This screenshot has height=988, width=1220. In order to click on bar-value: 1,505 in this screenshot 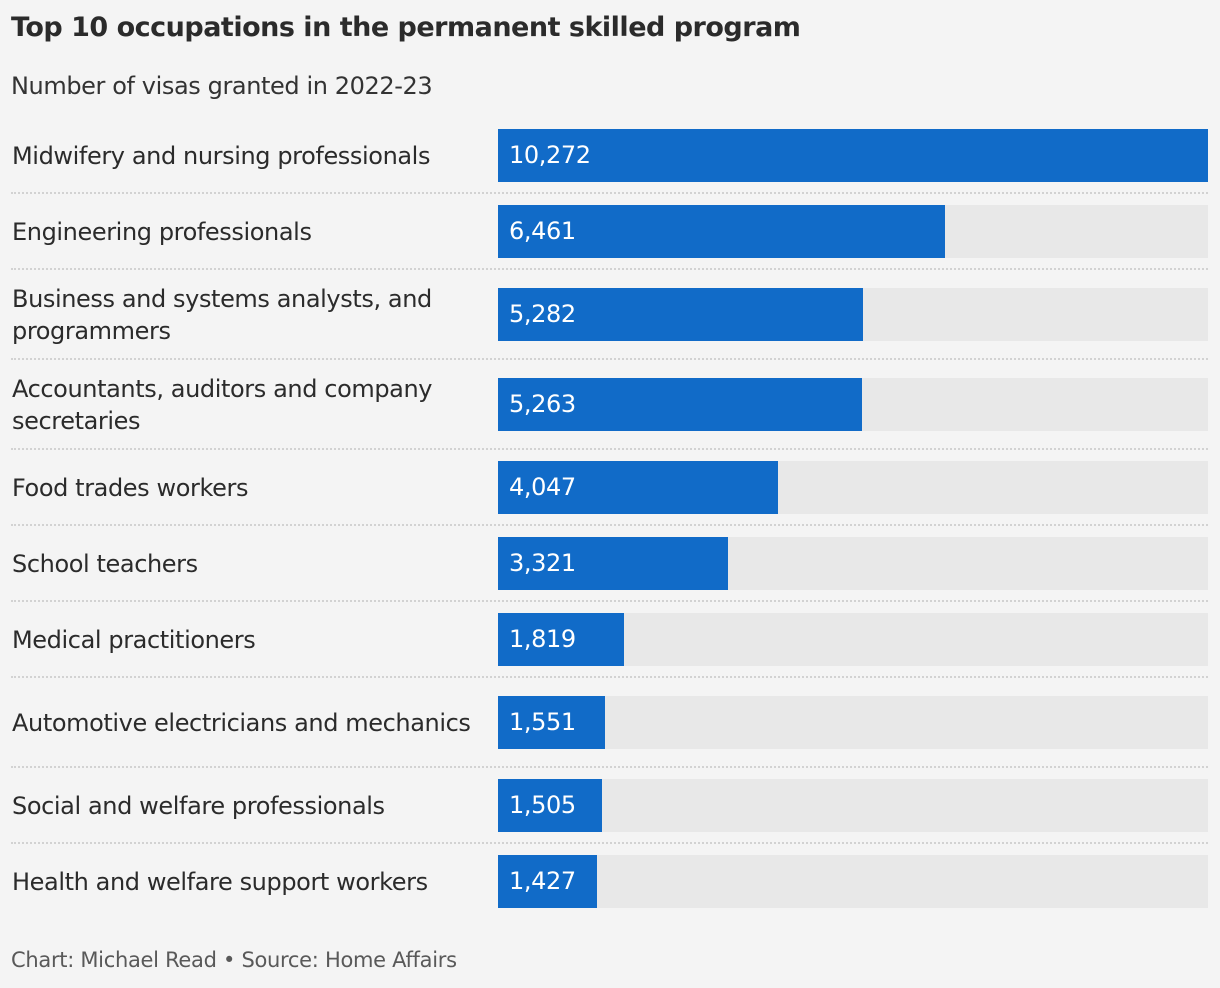, I will do `click(542, 805)`.